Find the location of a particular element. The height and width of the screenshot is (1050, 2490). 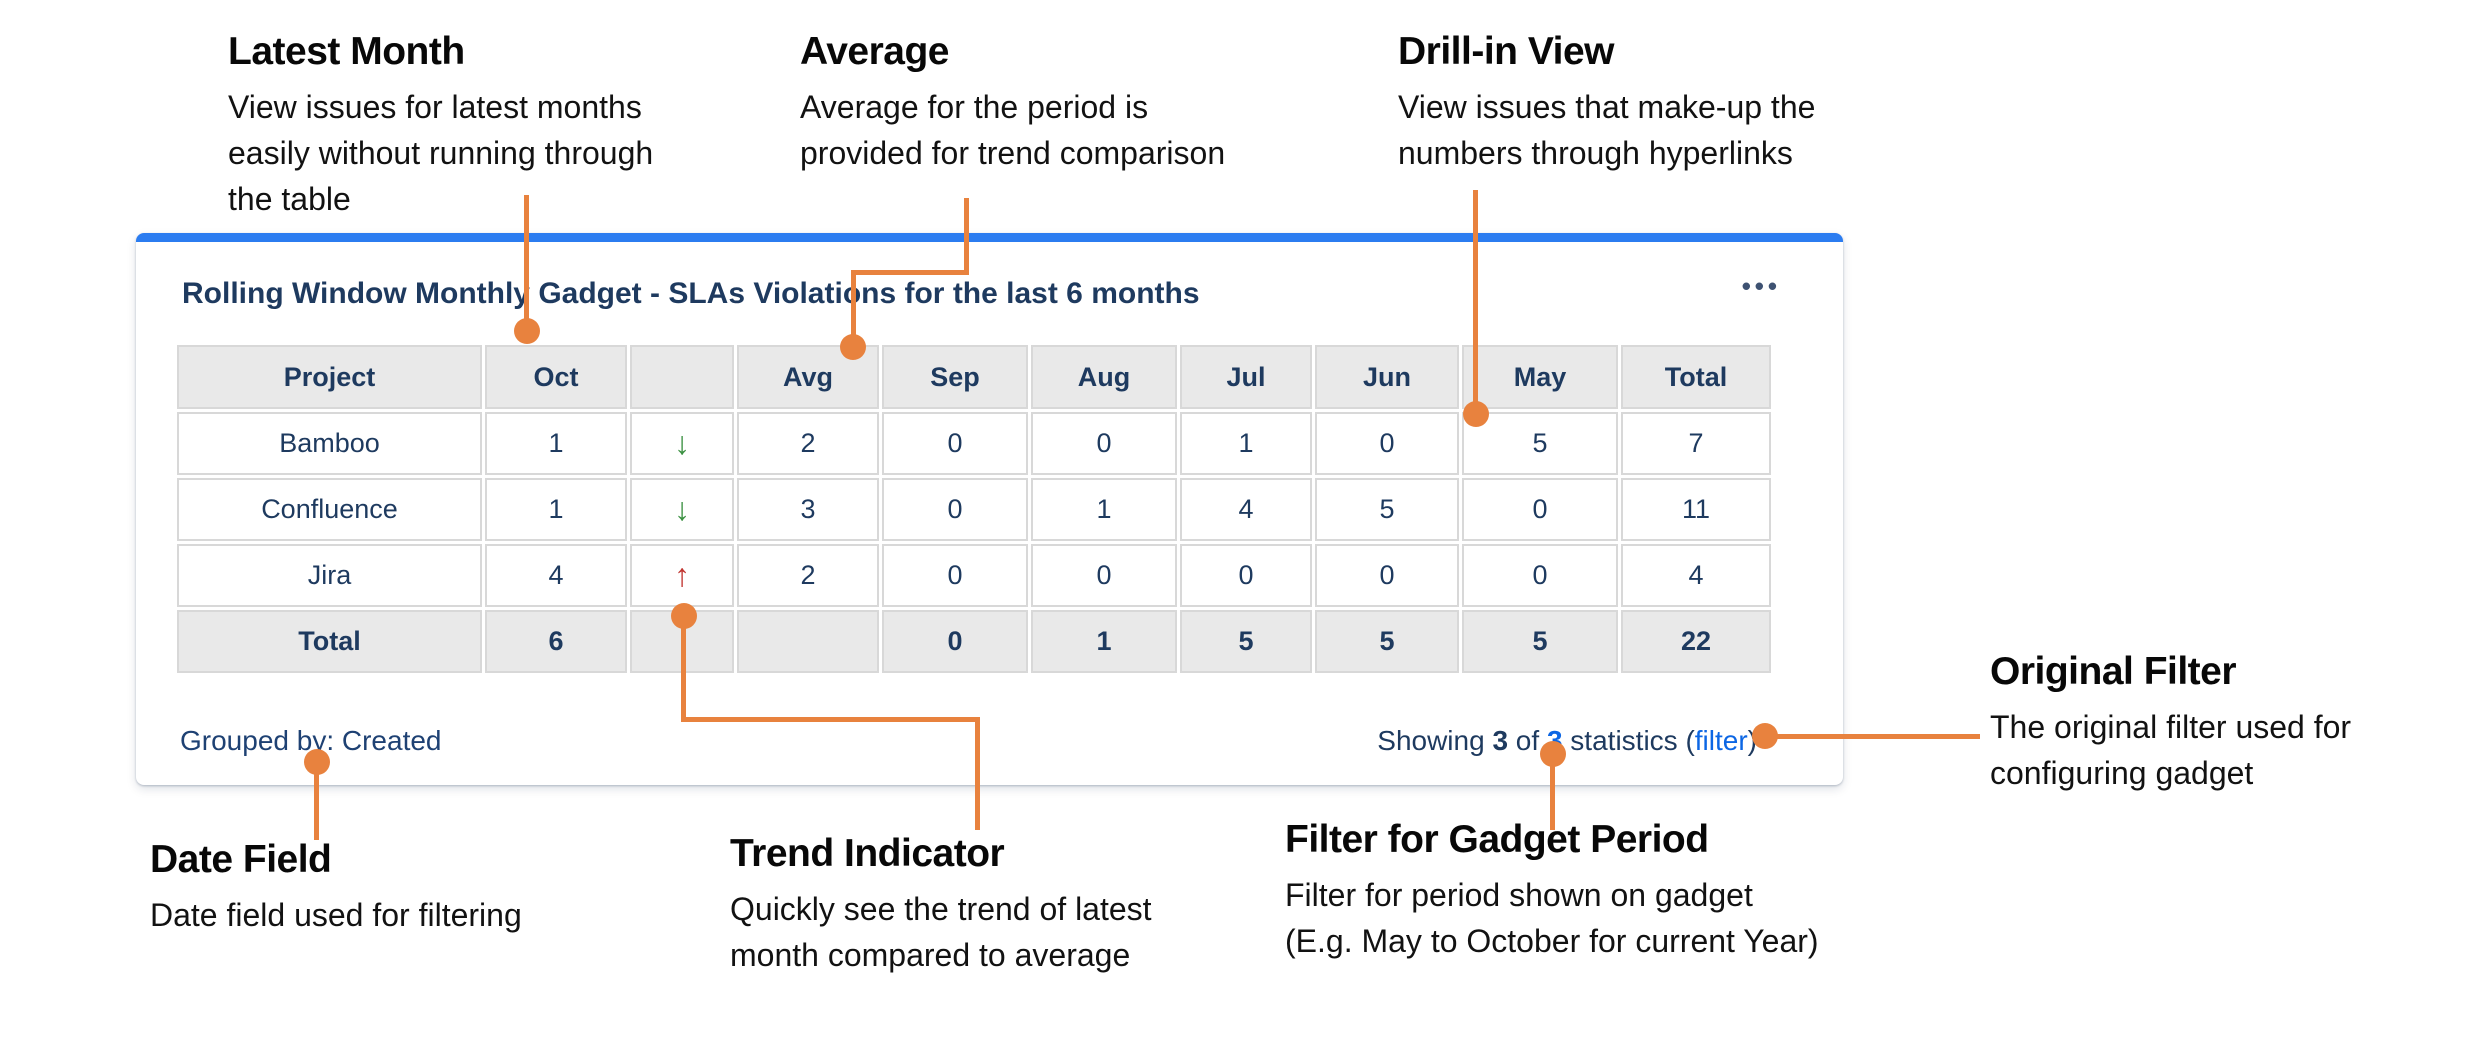

col-header-total: Total is located at coordinates (1696, 377).